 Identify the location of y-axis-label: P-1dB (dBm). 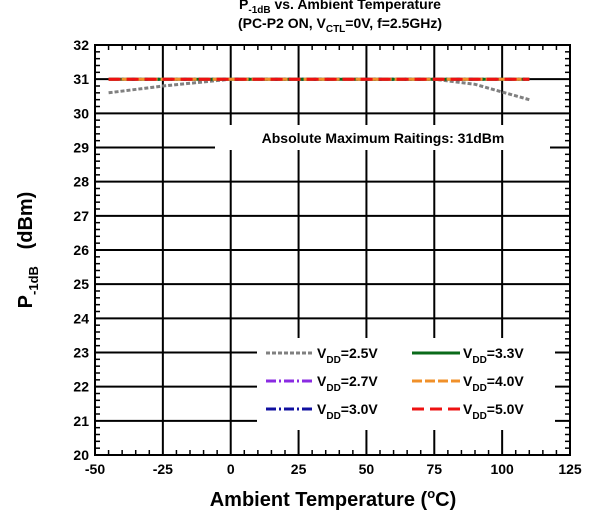
(28, 250).